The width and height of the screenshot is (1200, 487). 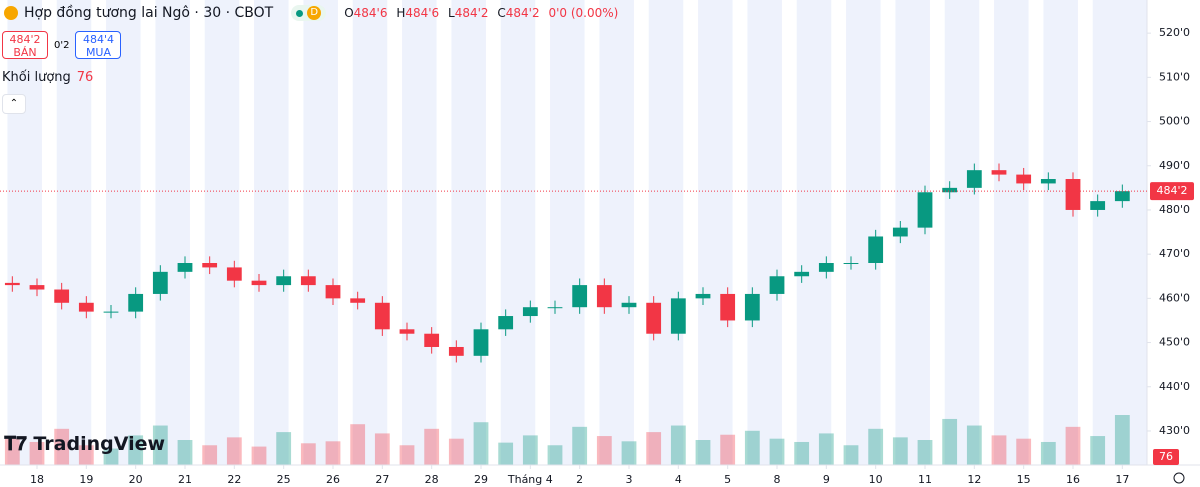 What do you see at coordinates (1174, 430) in the screenshot?
I see `y-tick-label: 430'0` at bounding box center [1174, 430].